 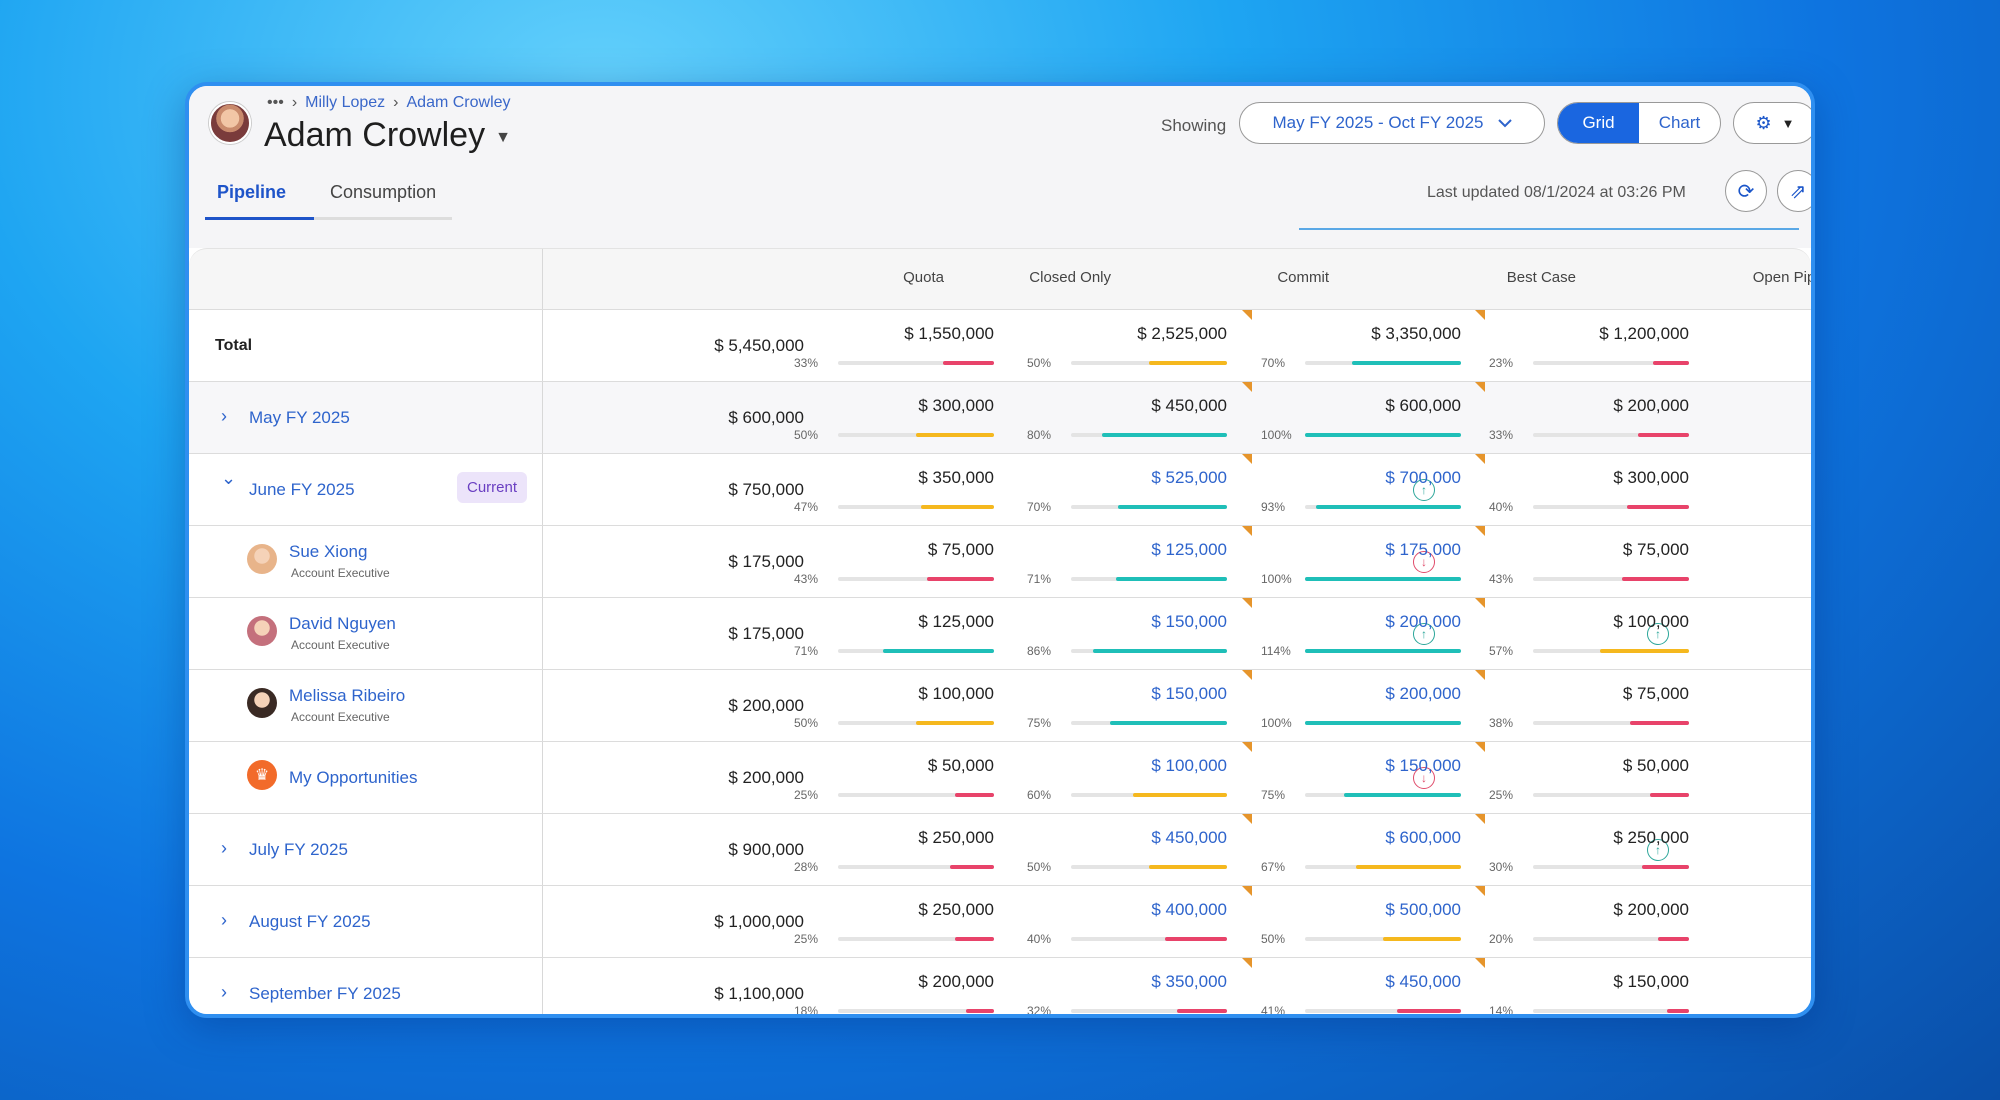 I want to click on row-name-cell: › August FY 2025, so click(x=366, y=921).